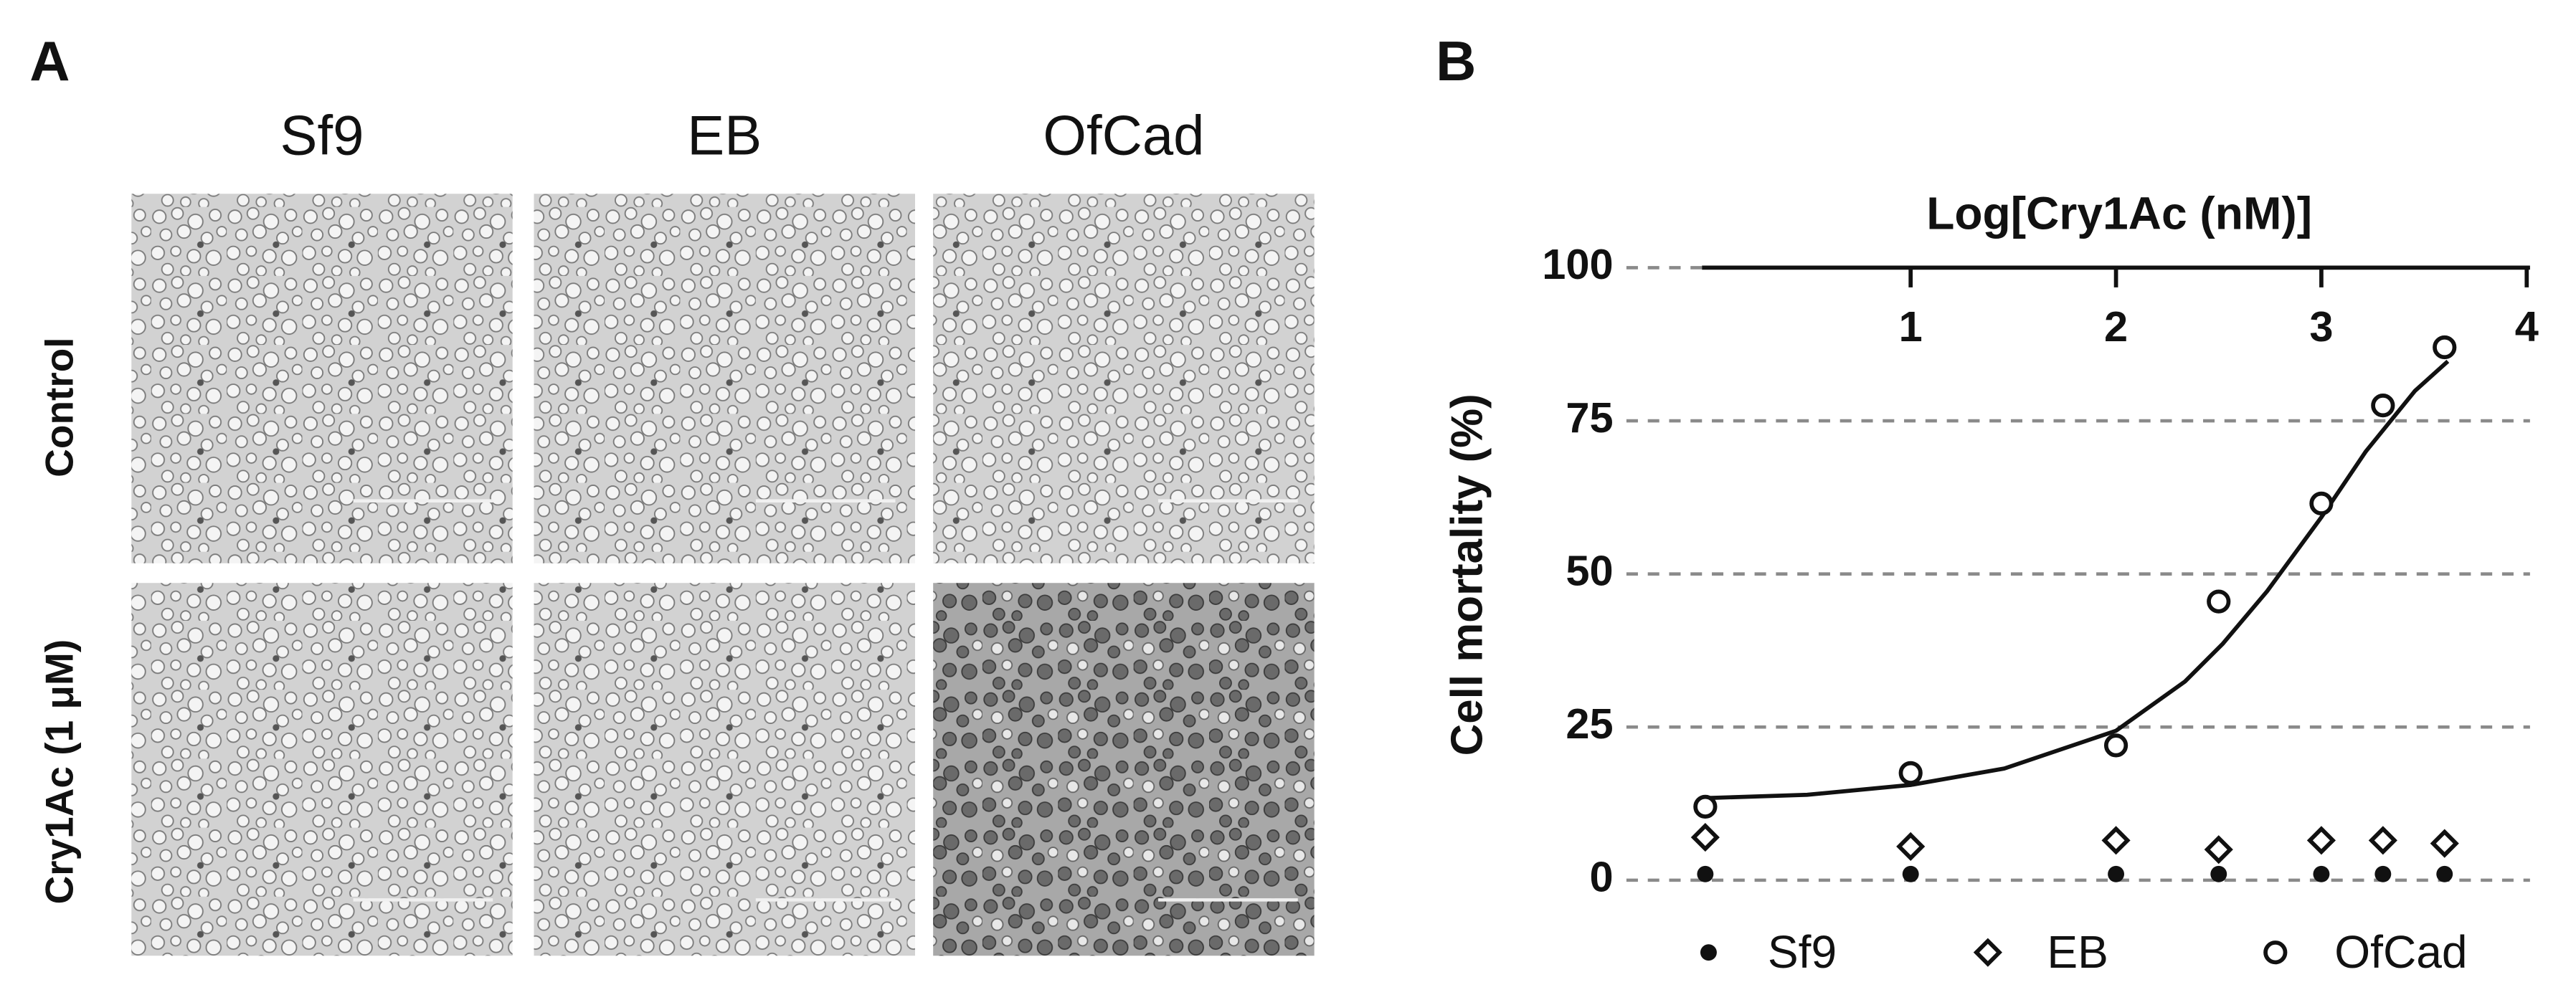 This screenshot has width=2576, height=1005. I want to click on y-tick-label: 50, so click(1589, 570).